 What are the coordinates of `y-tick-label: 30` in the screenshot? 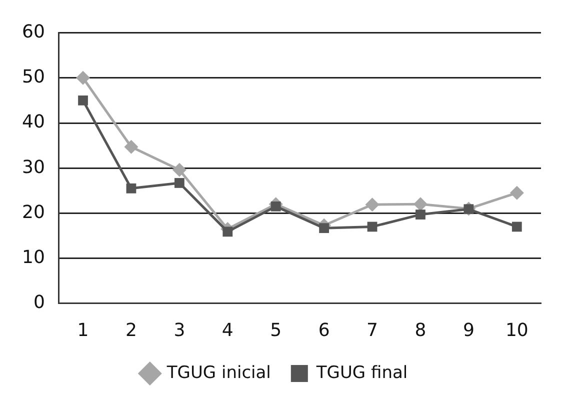 It's located at (33, 167).